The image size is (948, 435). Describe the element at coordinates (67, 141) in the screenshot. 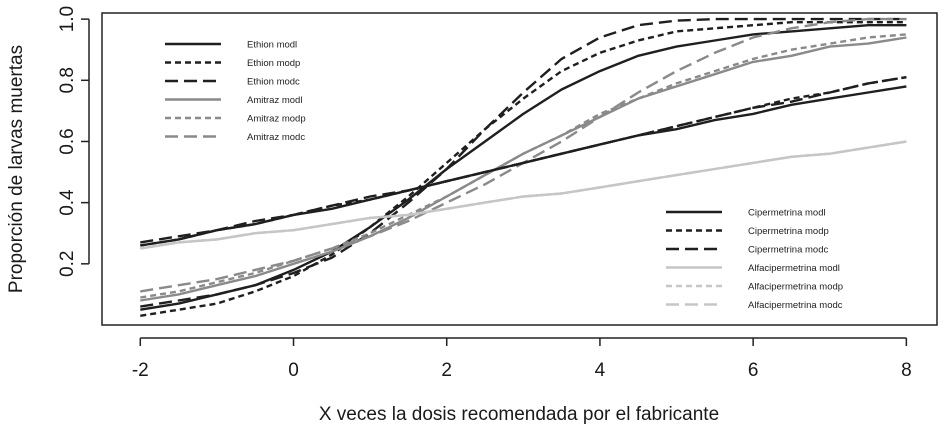

I see `y-tick-label: 0.6` at that location.